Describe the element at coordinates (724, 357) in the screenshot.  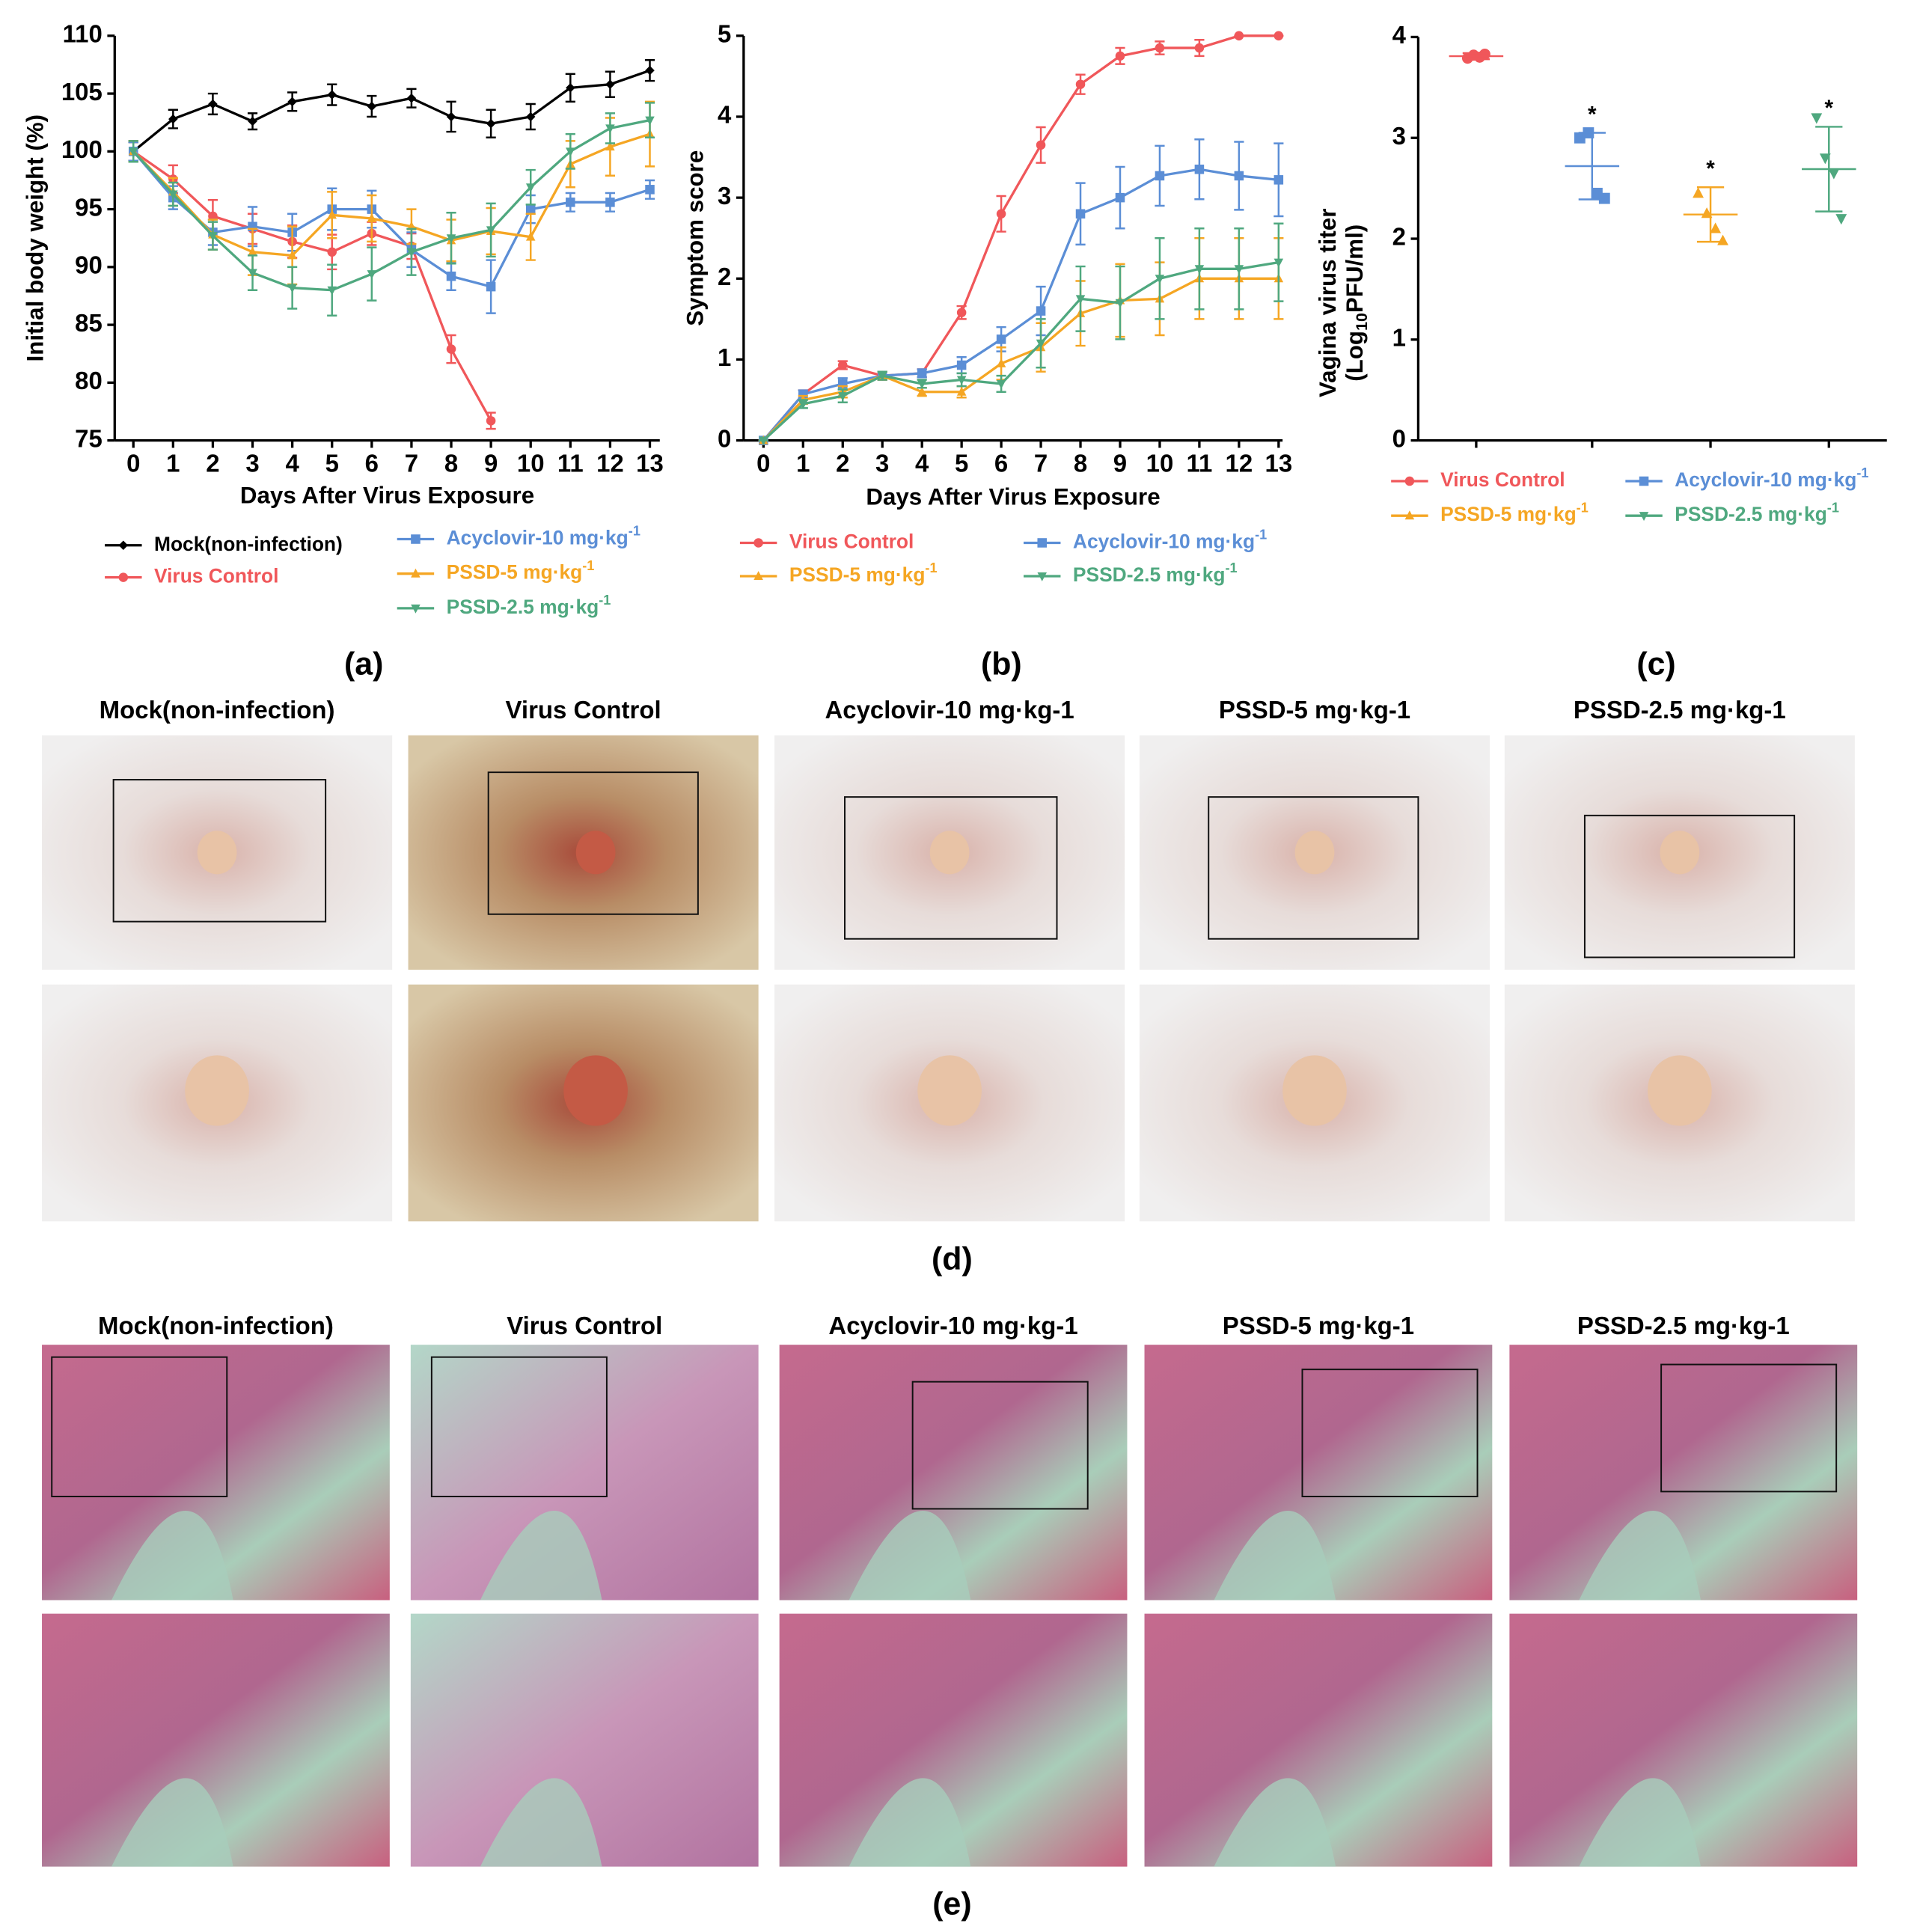
I see `y-tick-label: 1` at that location.